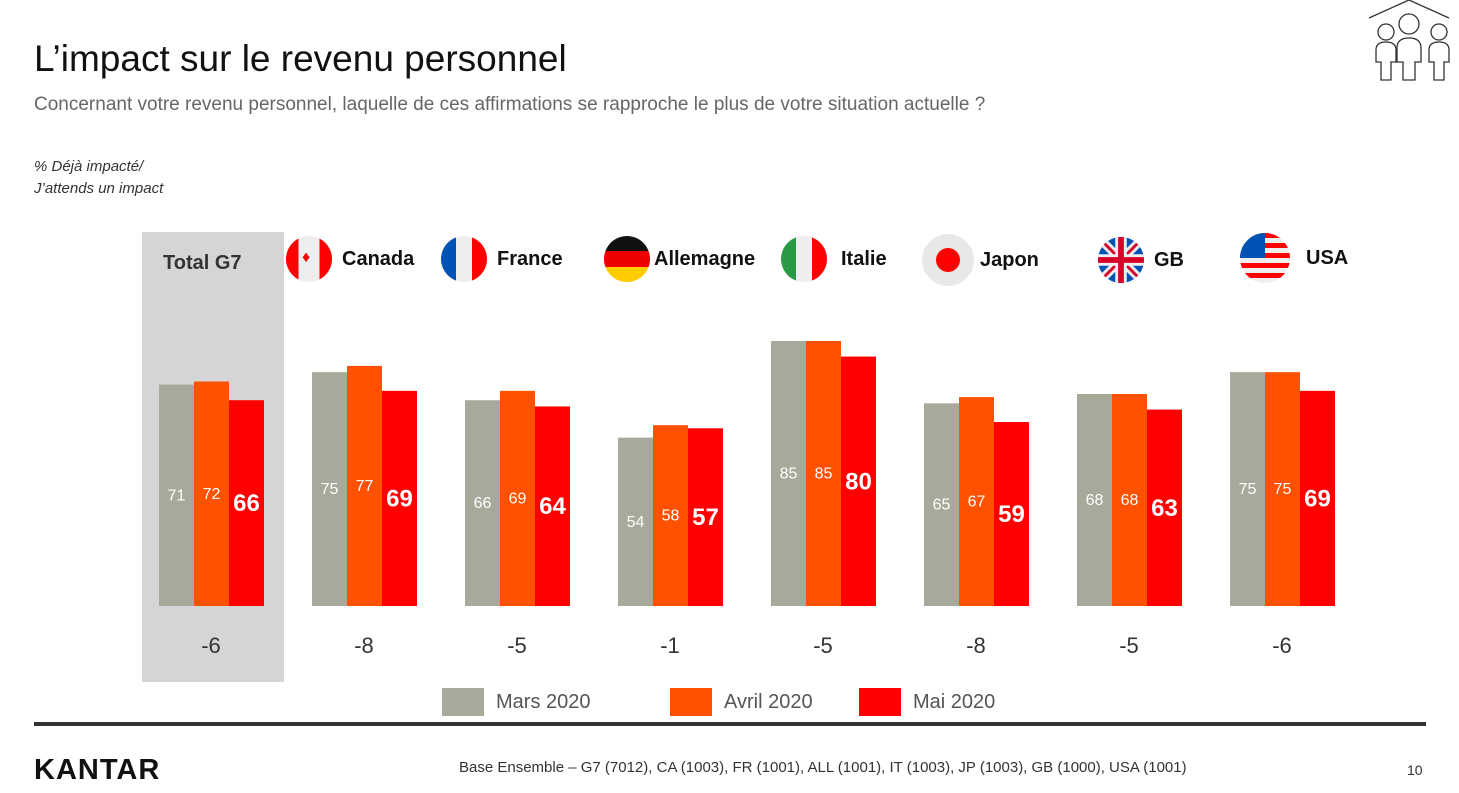 This screenshot has height=793, width=1459. Describe the element at coordinates (1009, 259) in the screenshot. I see `category-label: Japon` at that location.